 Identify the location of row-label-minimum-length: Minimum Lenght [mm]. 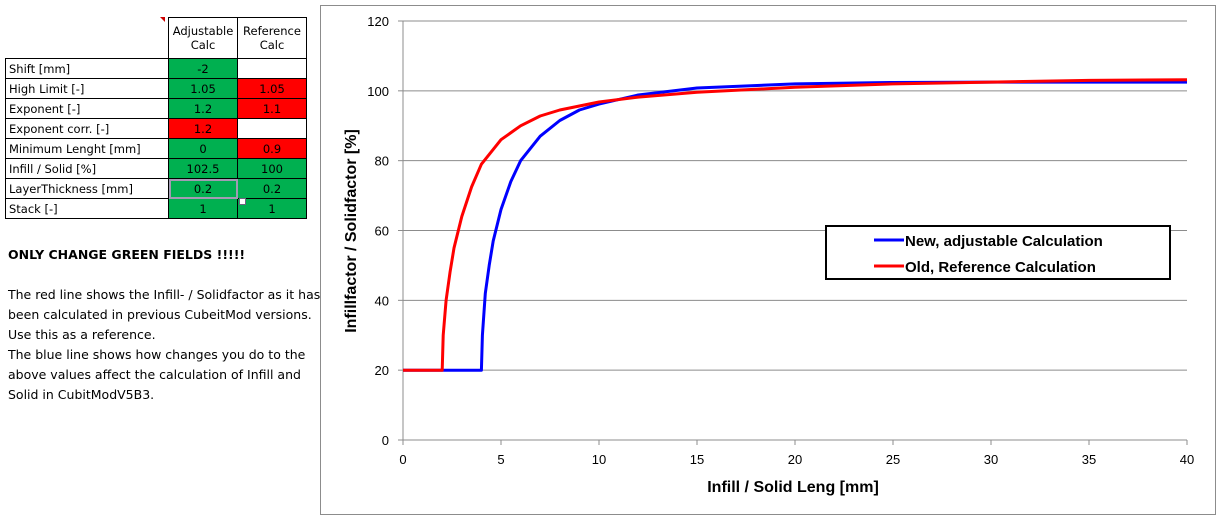
(87, 148).